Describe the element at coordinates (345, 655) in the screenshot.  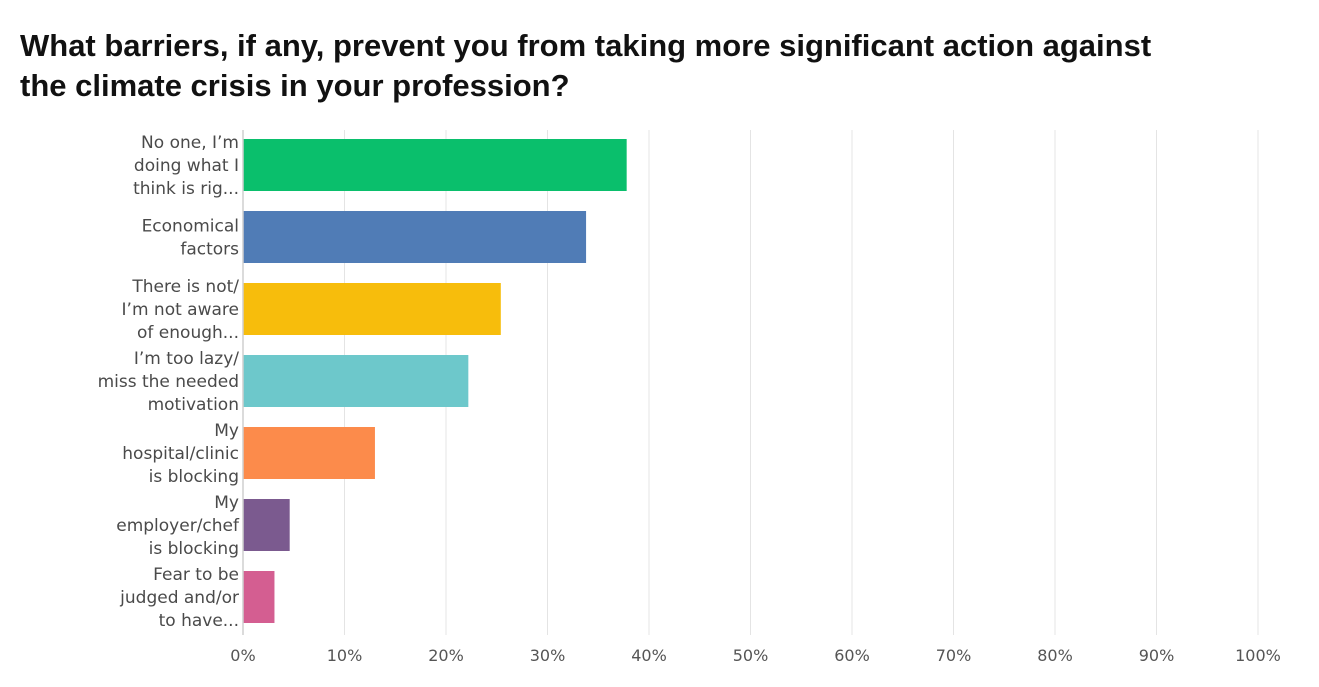
I see `x-tick-label: 10%` at that location.